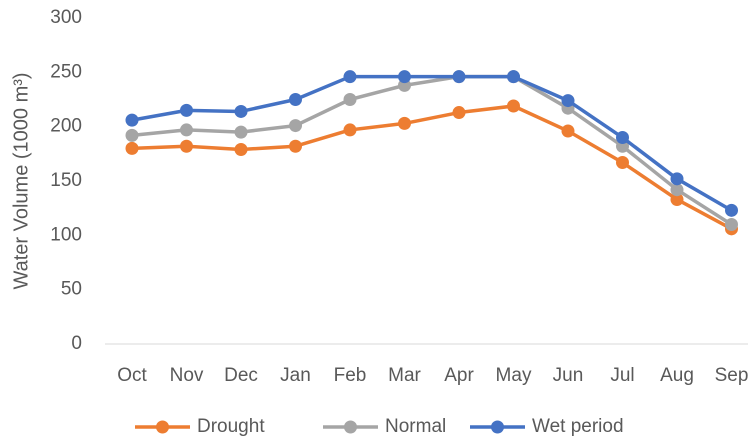 The height and width of the screenshot is (441, 748). Describe the element at coordinates (66, 126) in the screenshot. I see `y-tick-label: 200` at that location.